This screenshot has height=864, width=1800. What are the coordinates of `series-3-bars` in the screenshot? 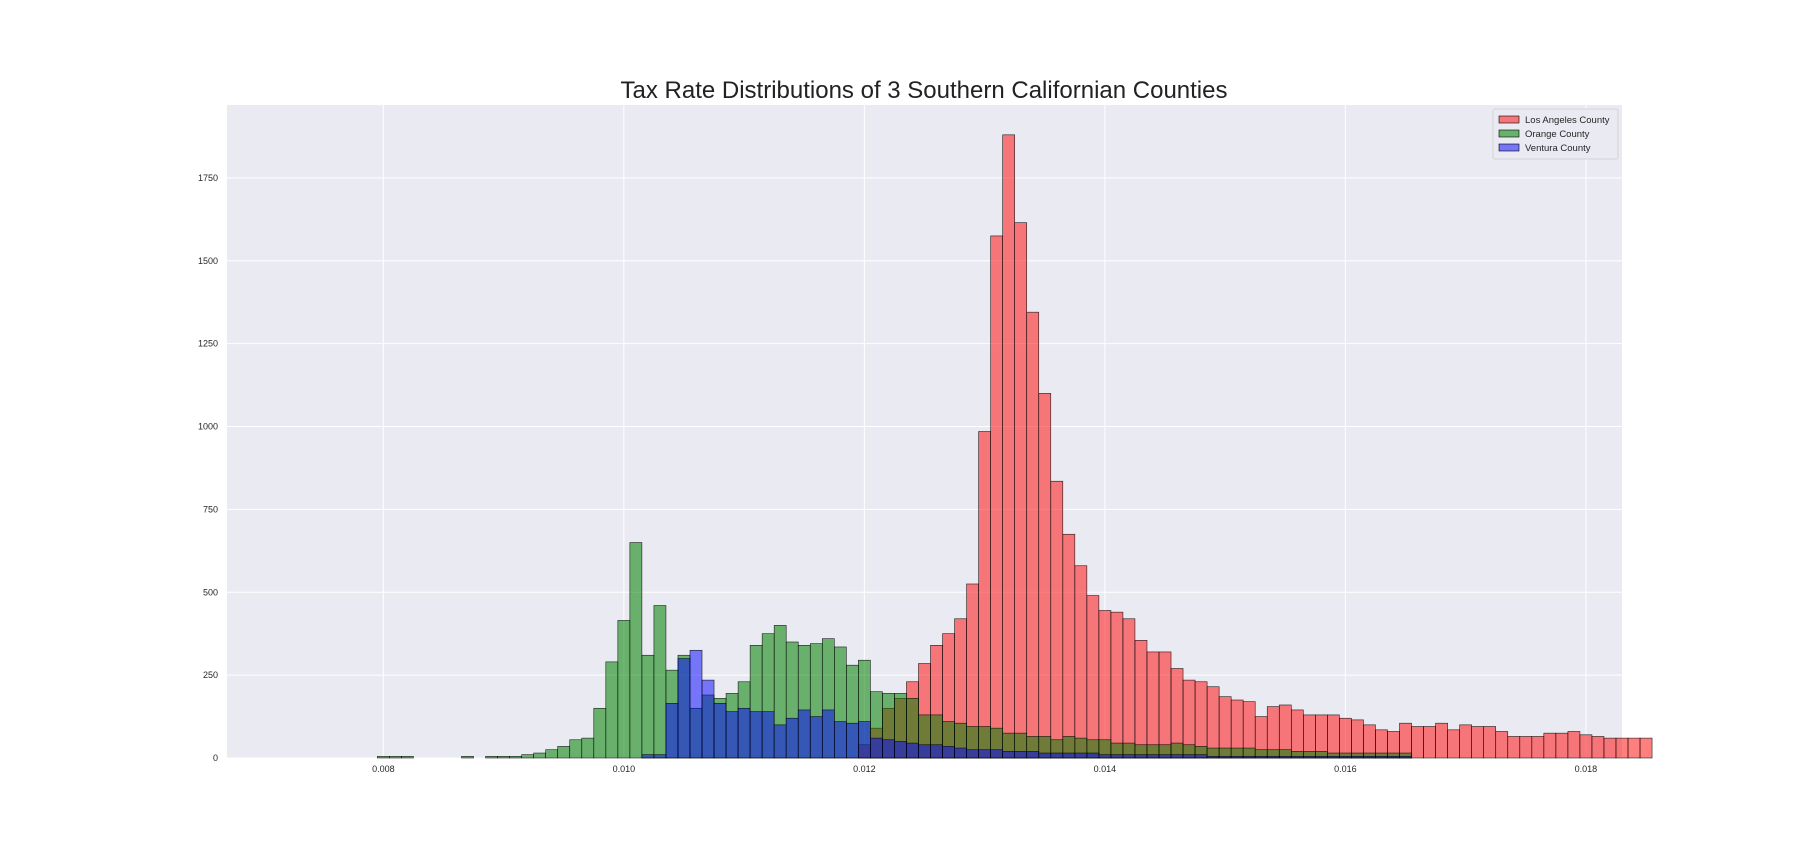 It's located at (1026, 704).